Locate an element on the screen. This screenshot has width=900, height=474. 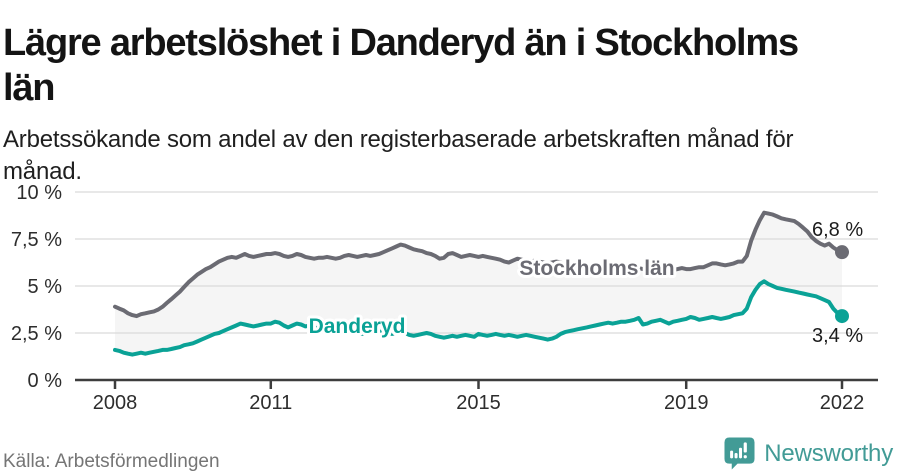
x-tick-label: 2019 is located at coordinates (686, 403).